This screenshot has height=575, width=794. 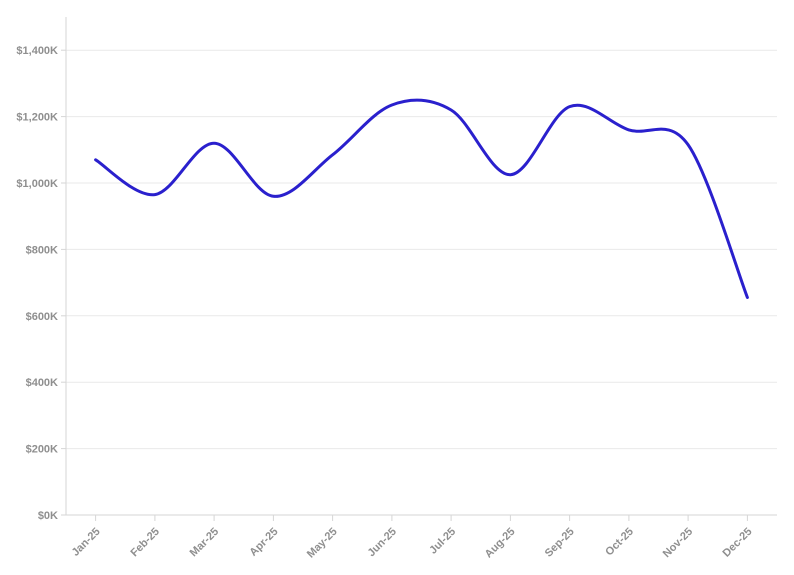 What do you see at coordinates (382, 543) in the screenshot?
I see `x-axis-label: Jun-25` at bounding box center [382, 543].